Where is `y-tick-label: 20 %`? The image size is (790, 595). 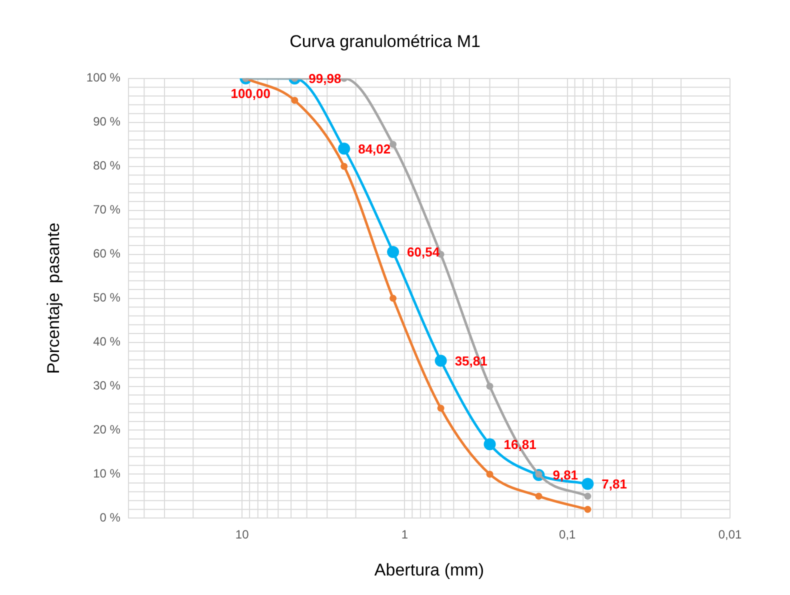
y-tick-label: 20 % is located at coordinates (107, 429).